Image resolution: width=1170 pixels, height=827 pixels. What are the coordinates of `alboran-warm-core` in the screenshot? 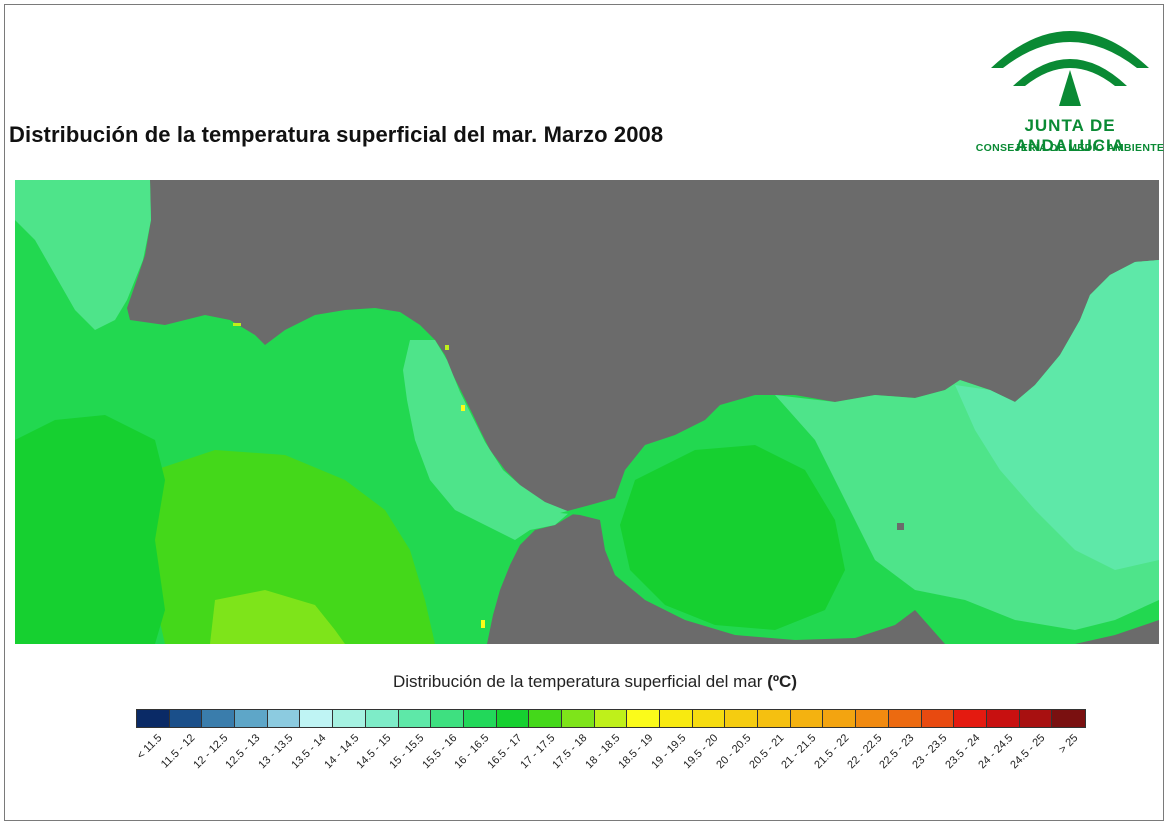 It's located at (732, 537).